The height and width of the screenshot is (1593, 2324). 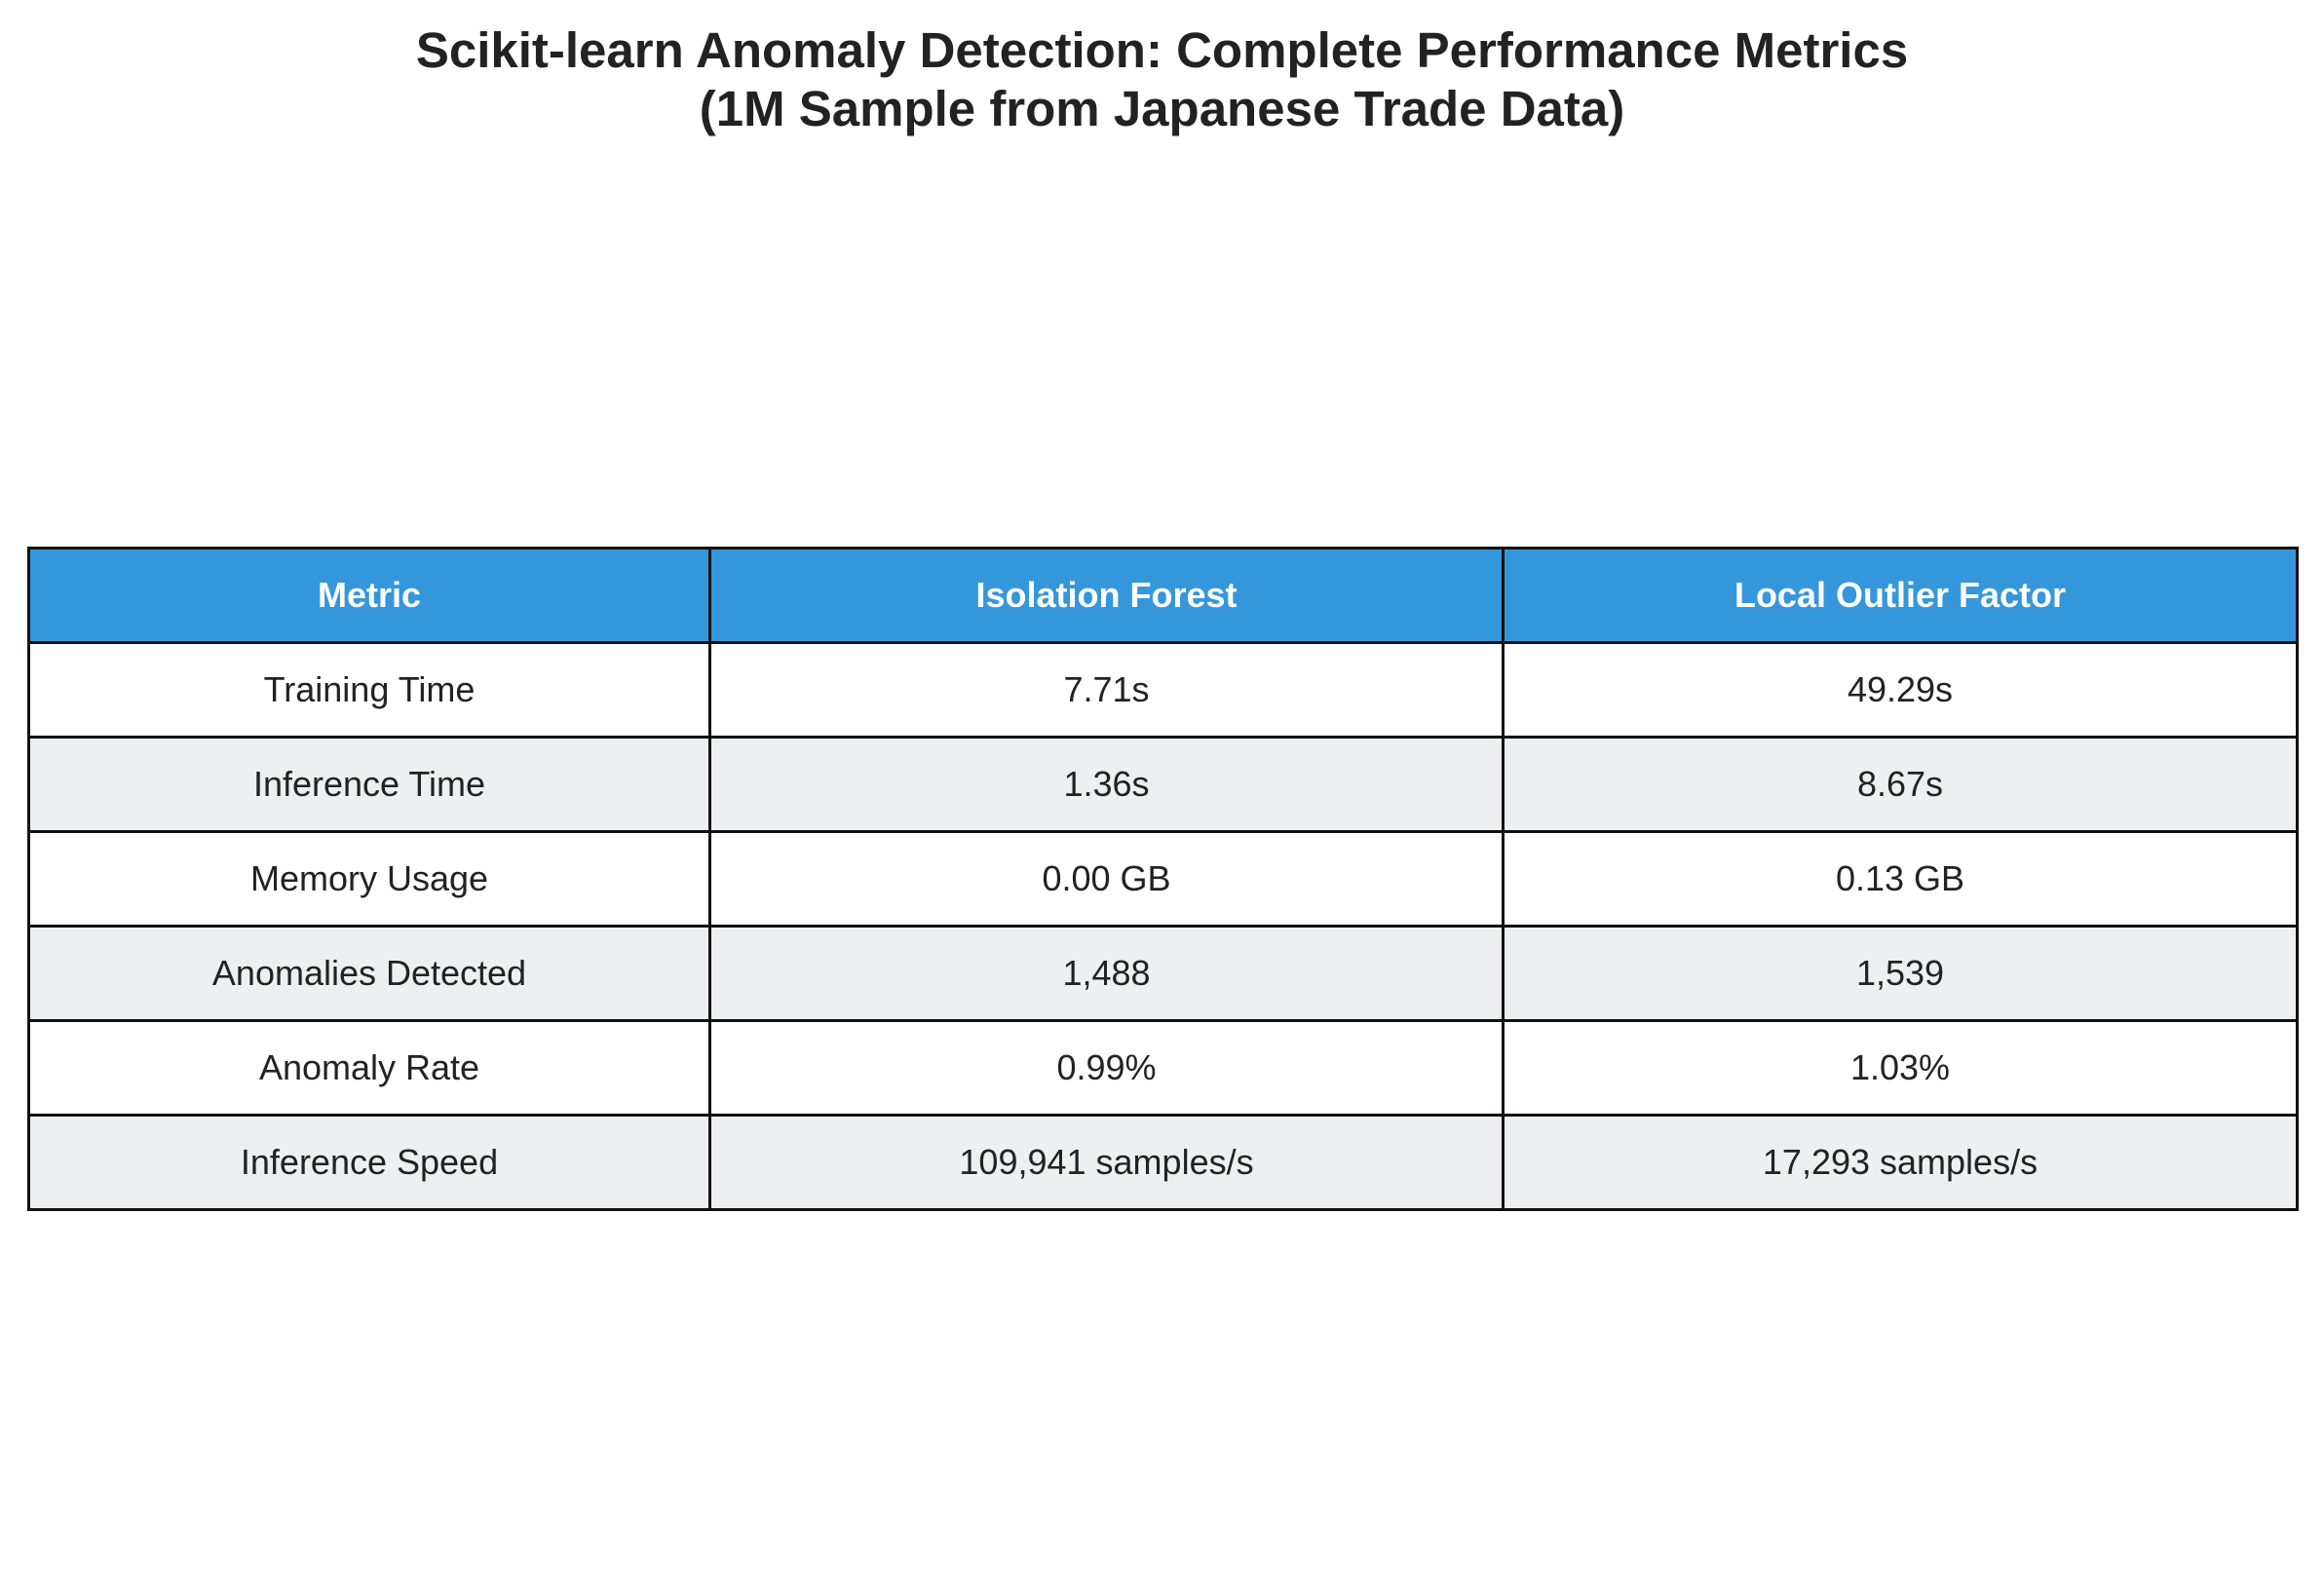 What do you see at coordinates (1901, 784) in the screenshot?
I see `lof-value-cell: 8.67s` at bounding box center [1901, 784].